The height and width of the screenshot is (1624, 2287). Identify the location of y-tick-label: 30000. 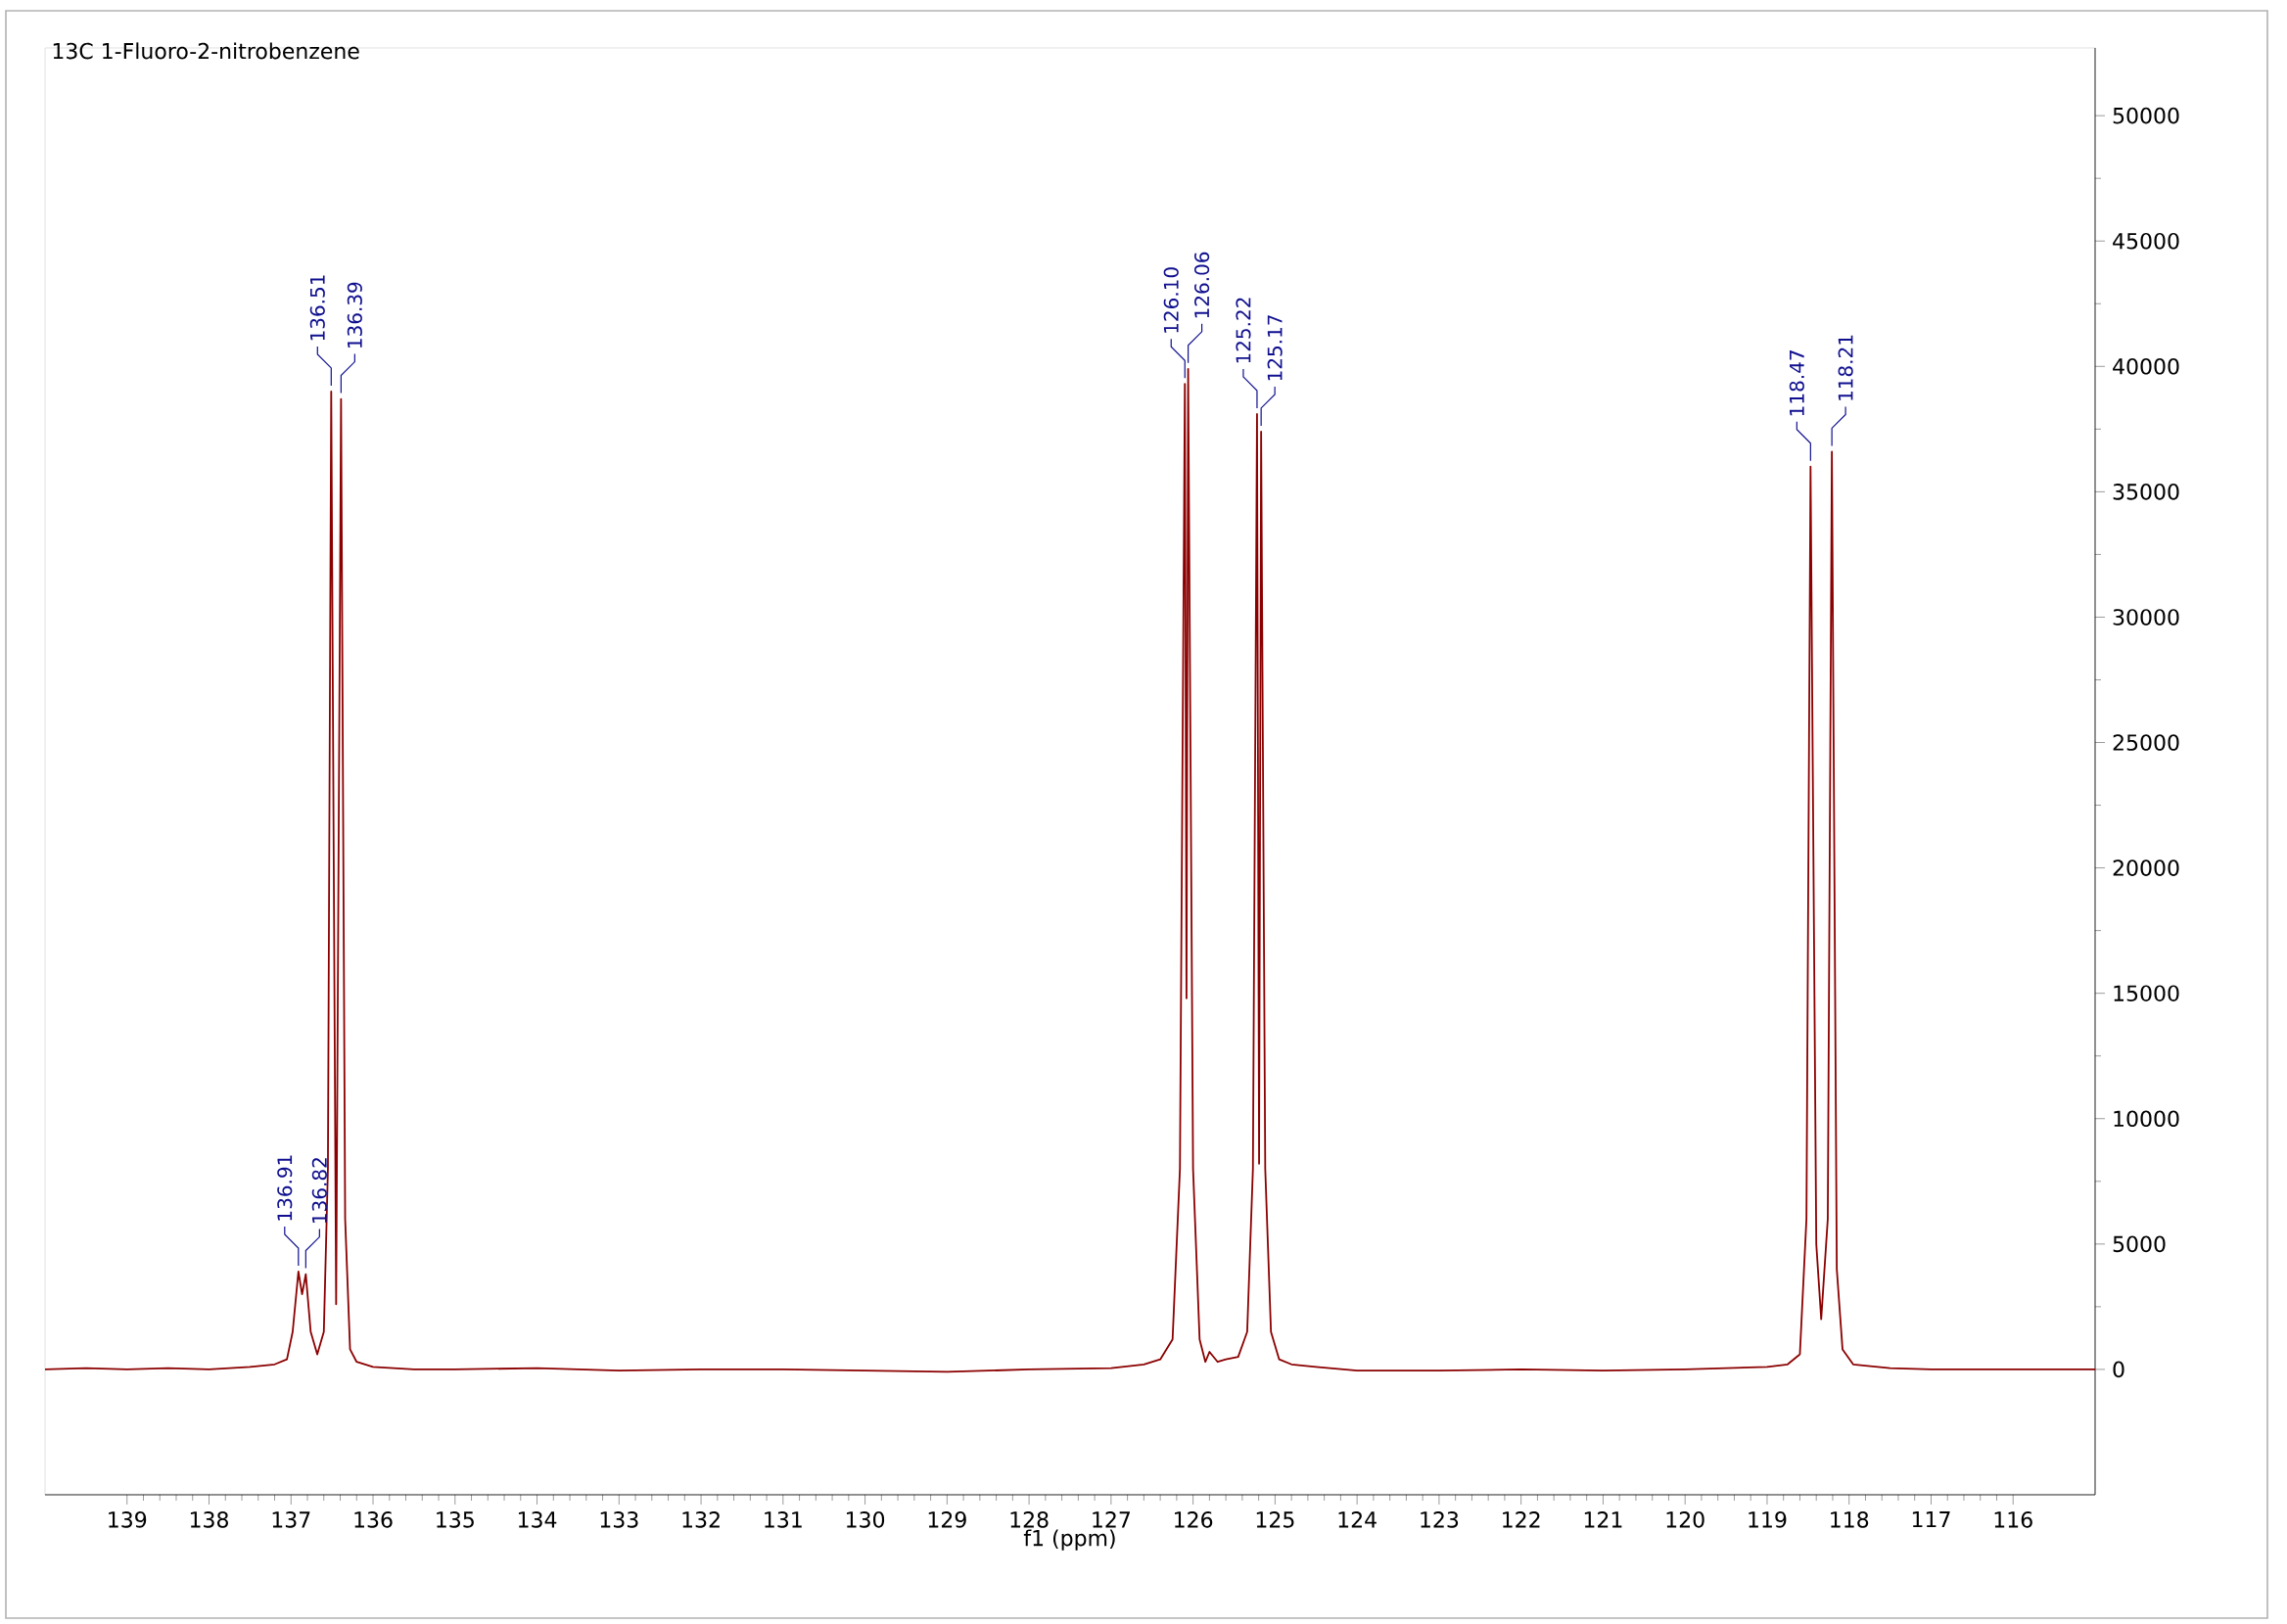
(2146, 617).